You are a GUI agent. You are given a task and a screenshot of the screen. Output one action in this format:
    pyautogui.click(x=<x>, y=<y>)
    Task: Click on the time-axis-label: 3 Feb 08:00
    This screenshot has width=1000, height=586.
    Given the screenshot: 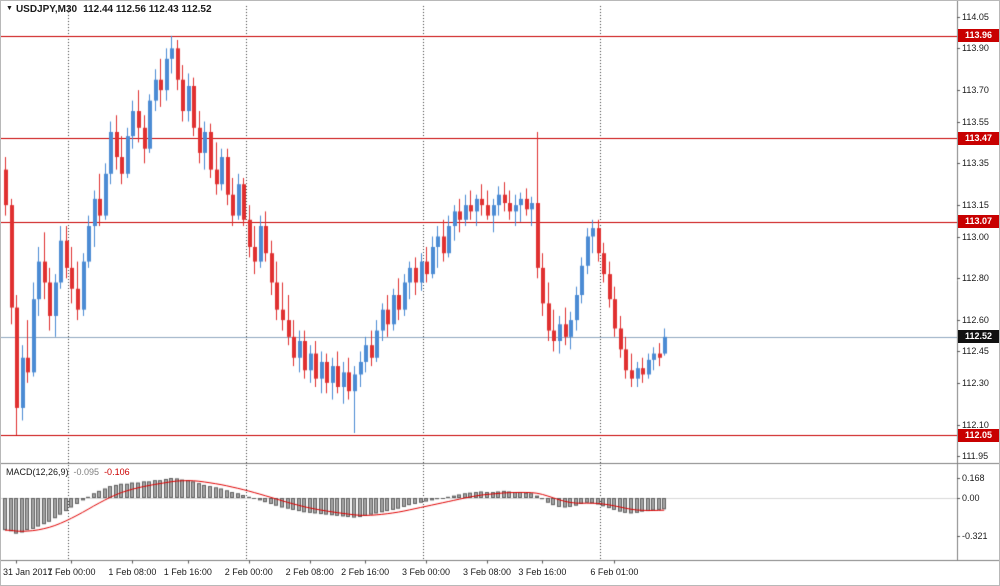 What is the action you would take?
    pyautogui.click(x=486, y=572)
    